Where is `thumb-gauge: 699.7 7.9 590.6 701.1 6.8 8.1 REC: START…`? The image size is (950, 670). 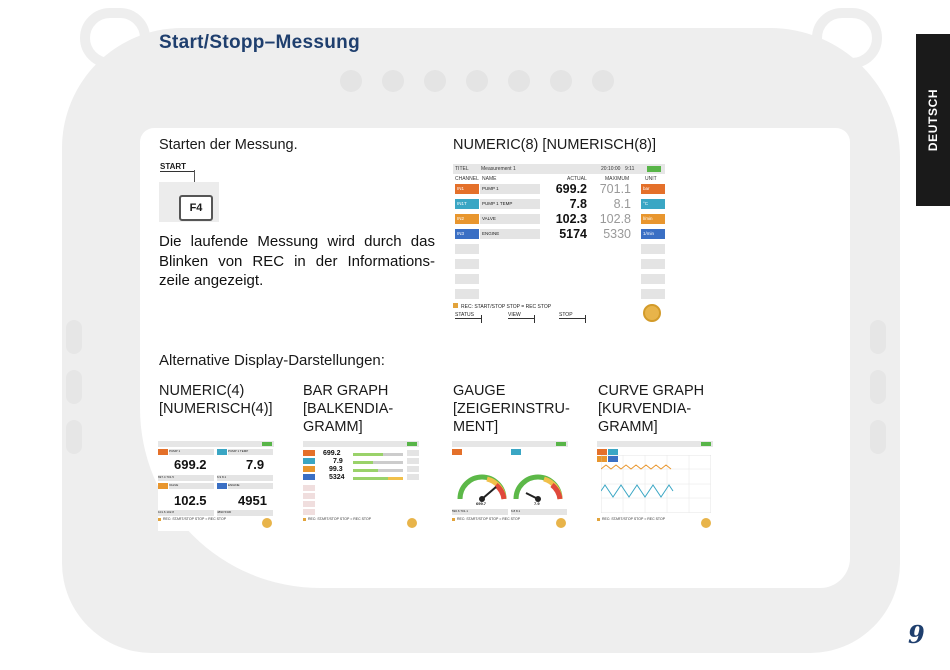 thumb-gauge: 699.7 7.9 590.6 701.1 6.8 8.1 REC: START… is located at coordinates (510, 486).